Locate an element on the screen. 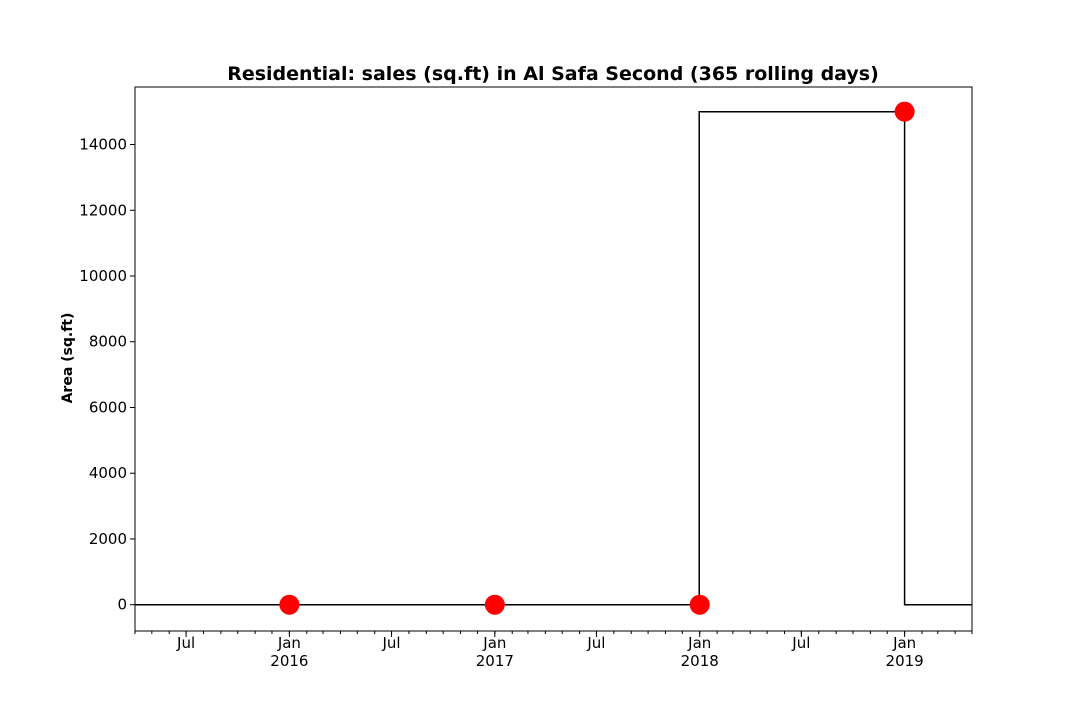 This screenshot has height=720, width=1080. y-tick-label: 8000 is located at coordinates (108, 342).